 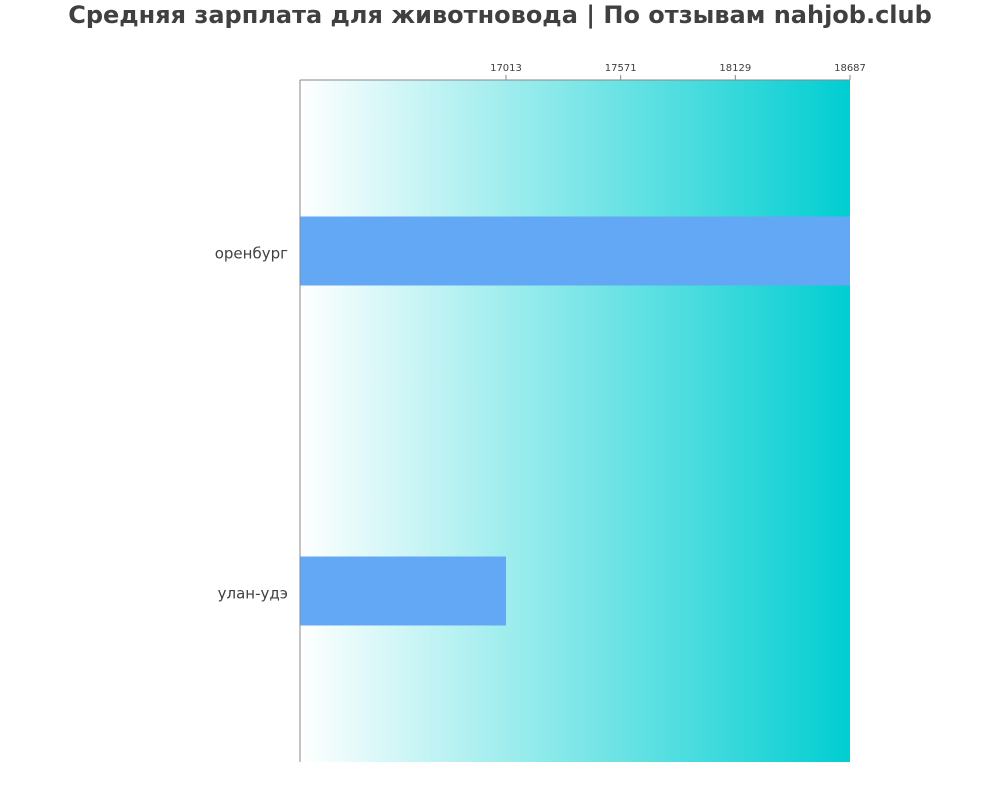 What do you see at coordinates (253, 594) in the screenshot?
I see `category-label: улан-удэ` at bounding box center [253, 594].